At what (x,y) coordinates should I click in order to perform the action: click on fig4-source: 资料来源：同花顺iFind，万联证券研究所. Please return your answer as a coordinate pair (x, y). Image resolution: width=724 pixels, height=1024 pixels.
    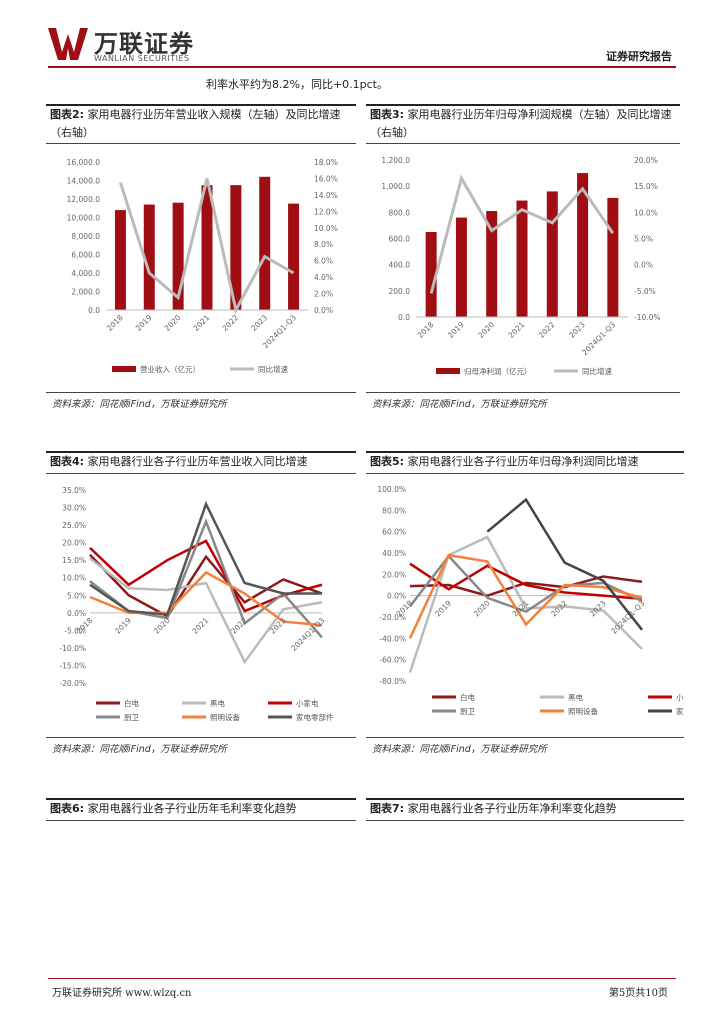
    Looking at the image, I should click on (139, 749).